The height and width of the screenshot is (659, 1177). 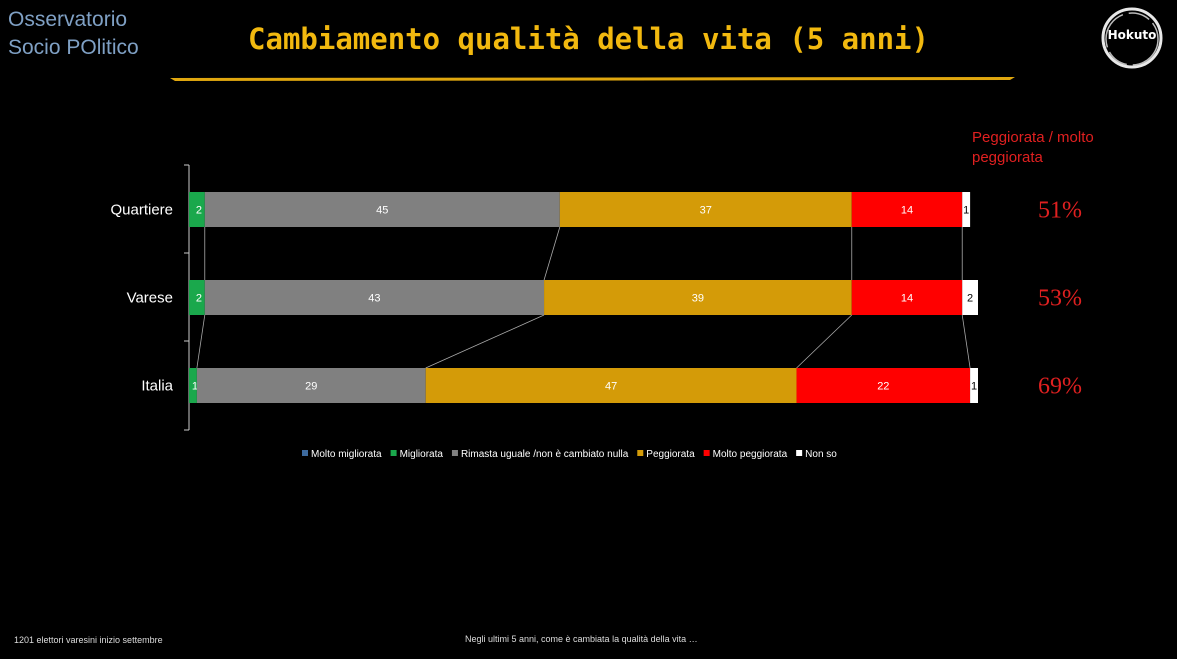 What do you see at coordinates (750, 454) in the screenshot?
I see `legend-entry: Molto peggiorata` at bounding box center [750, 454].